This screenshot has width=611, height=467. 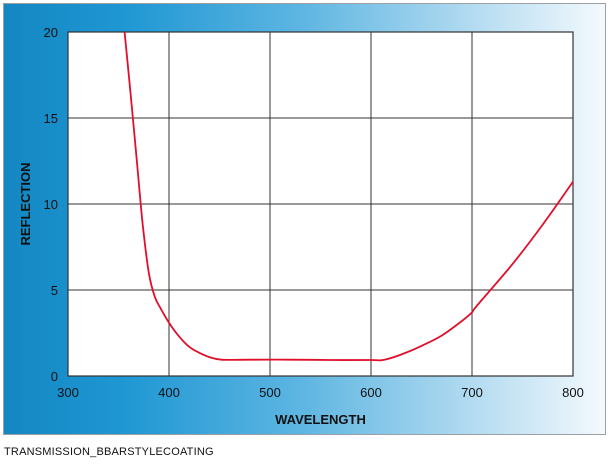 I want to click on x-tick-label: 300, so click(x=68, y=392).